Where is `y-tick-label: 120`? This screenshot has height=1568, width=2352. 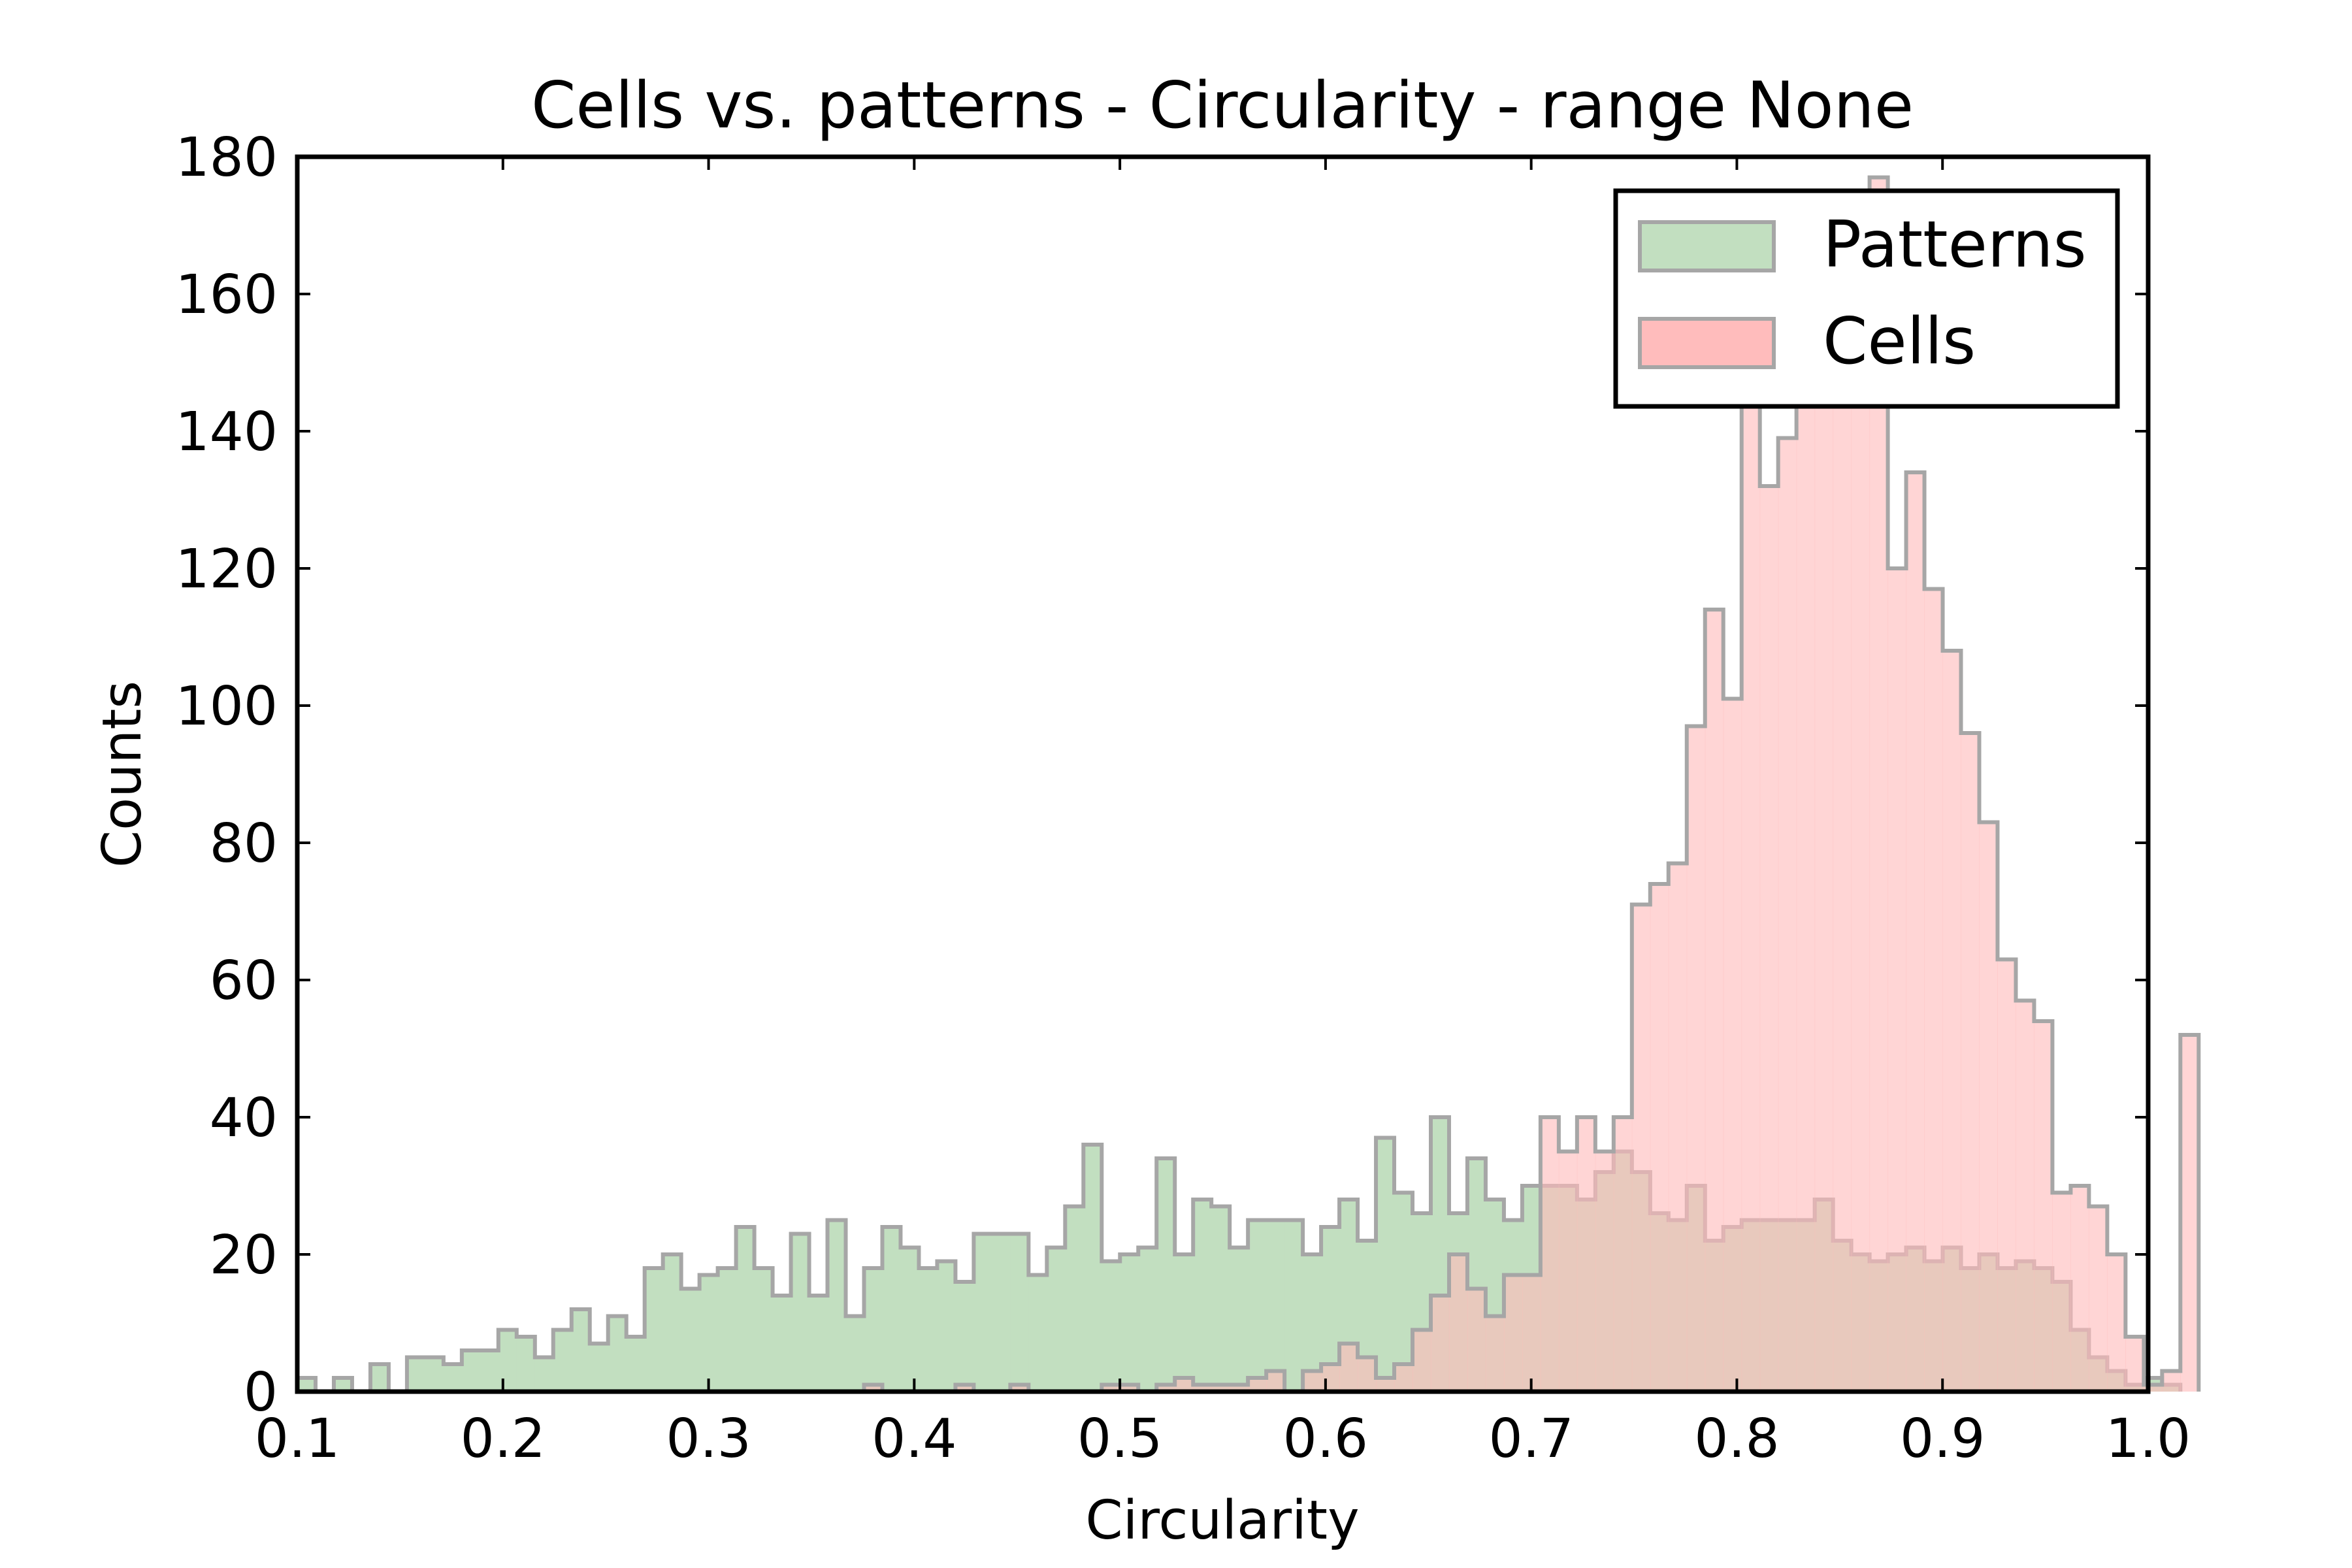 y-tick-label: 120 is located at coordinates (226, 569).